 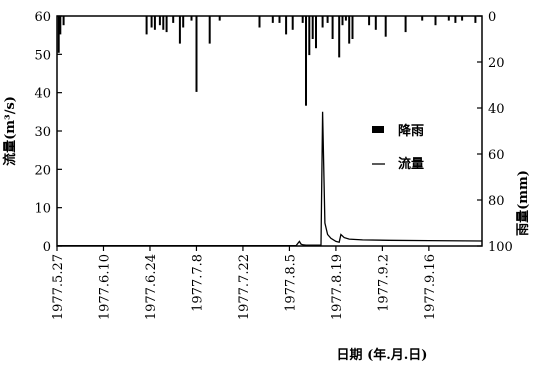 What do you see at coordinates (492, 17) in the screenshot?
I see `right-tick-label-0: 0` at bounding box center [492, 17].